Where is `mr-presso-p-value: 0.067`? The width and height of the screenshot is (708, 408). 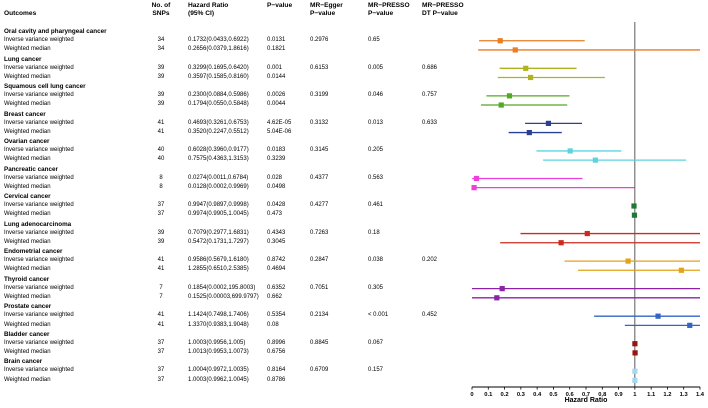 mr-presso-p-value: 0.067 is located at coordinates (376, 342).